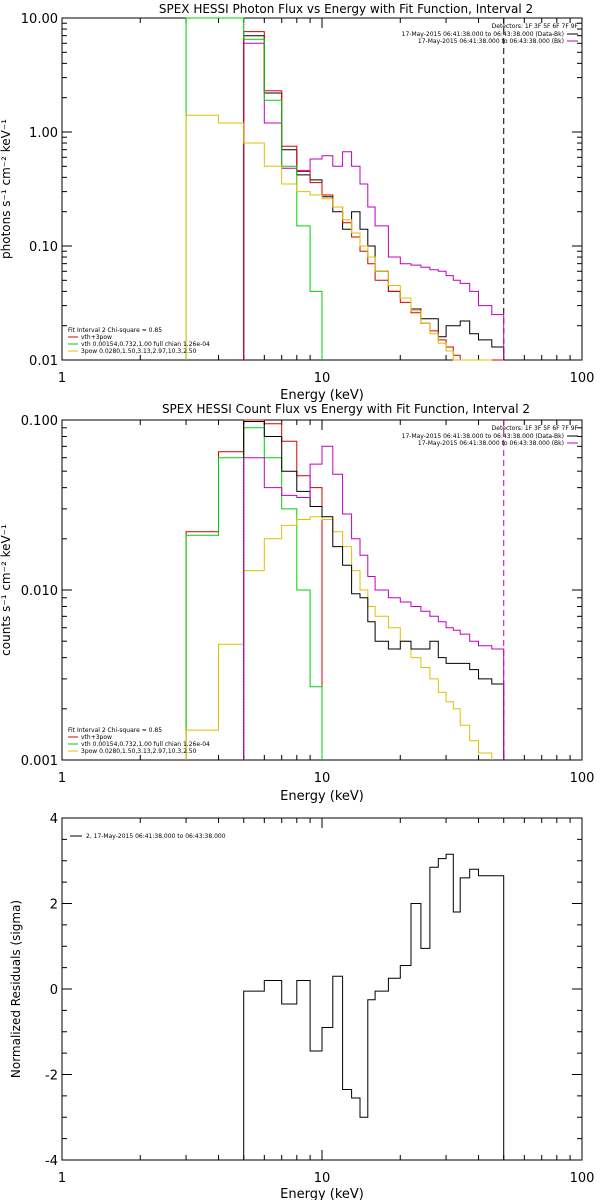  I want to click on y-tick-label: 2, so click(54, 905).